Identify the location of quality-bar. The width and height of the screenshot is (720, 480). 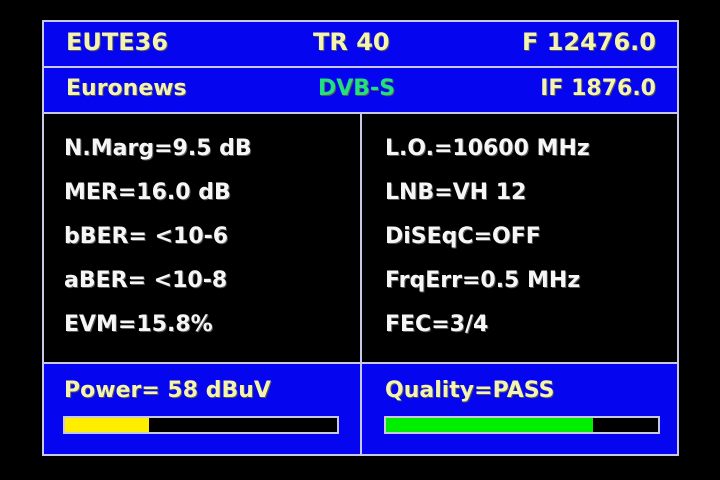
(522, 425).